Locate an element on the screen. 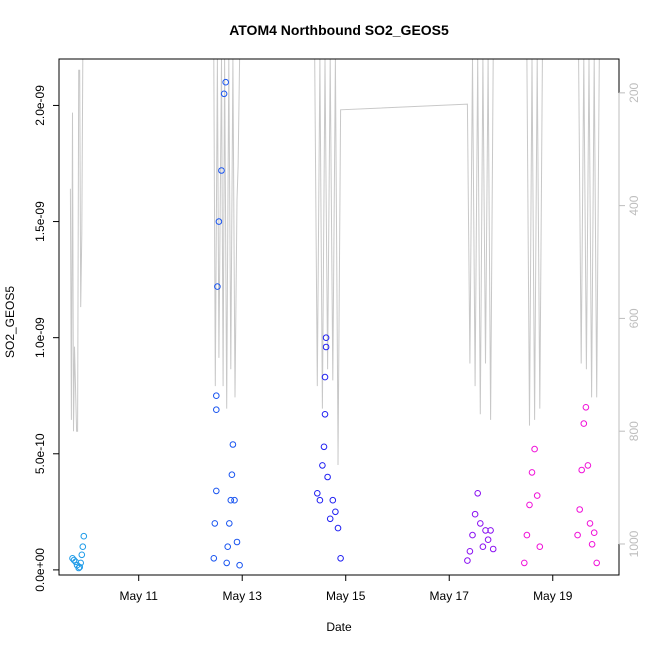 The image size is (650, 650). pressure-tick-label: 800 is located at coordinates (634, 431).